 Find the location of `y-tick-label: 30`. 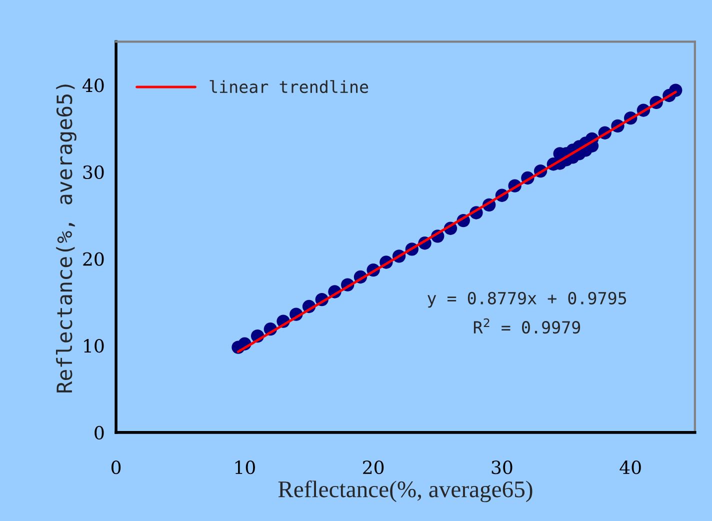

y-tick-label: 30 is located at coordinates (93, 172).